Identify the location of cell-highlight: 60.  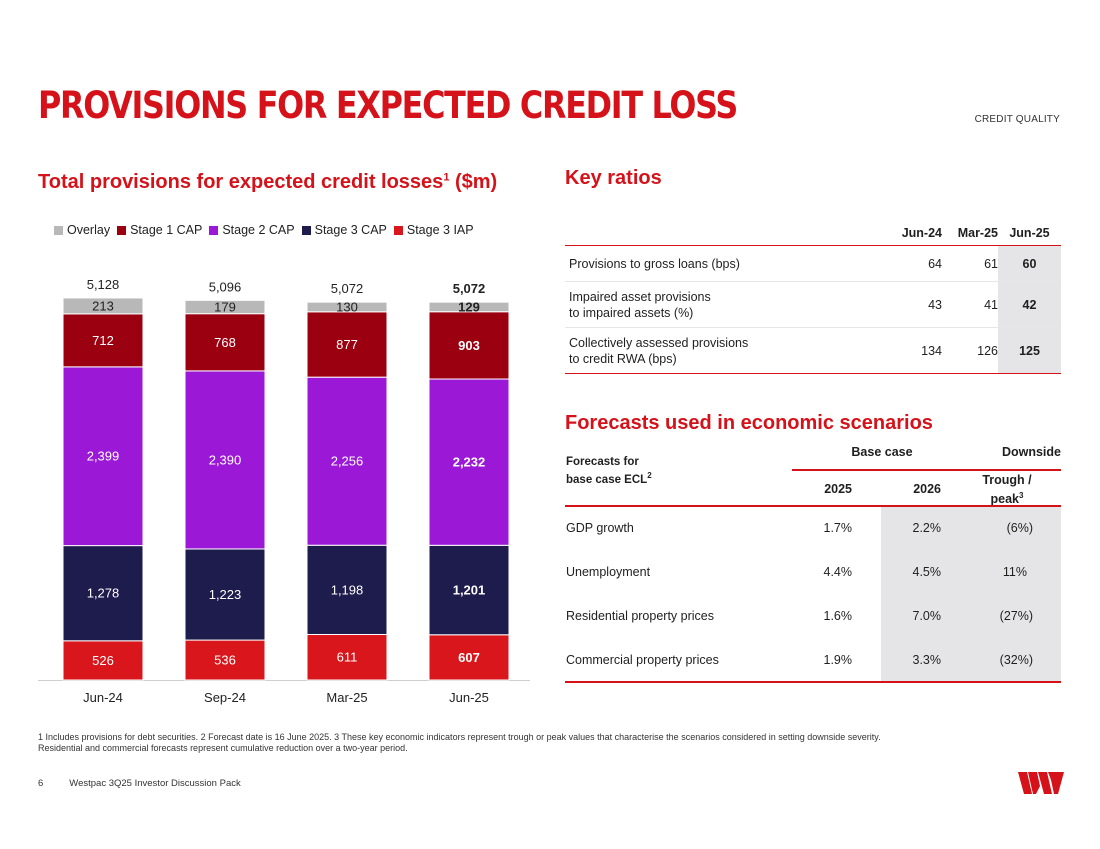
(1029, 263).